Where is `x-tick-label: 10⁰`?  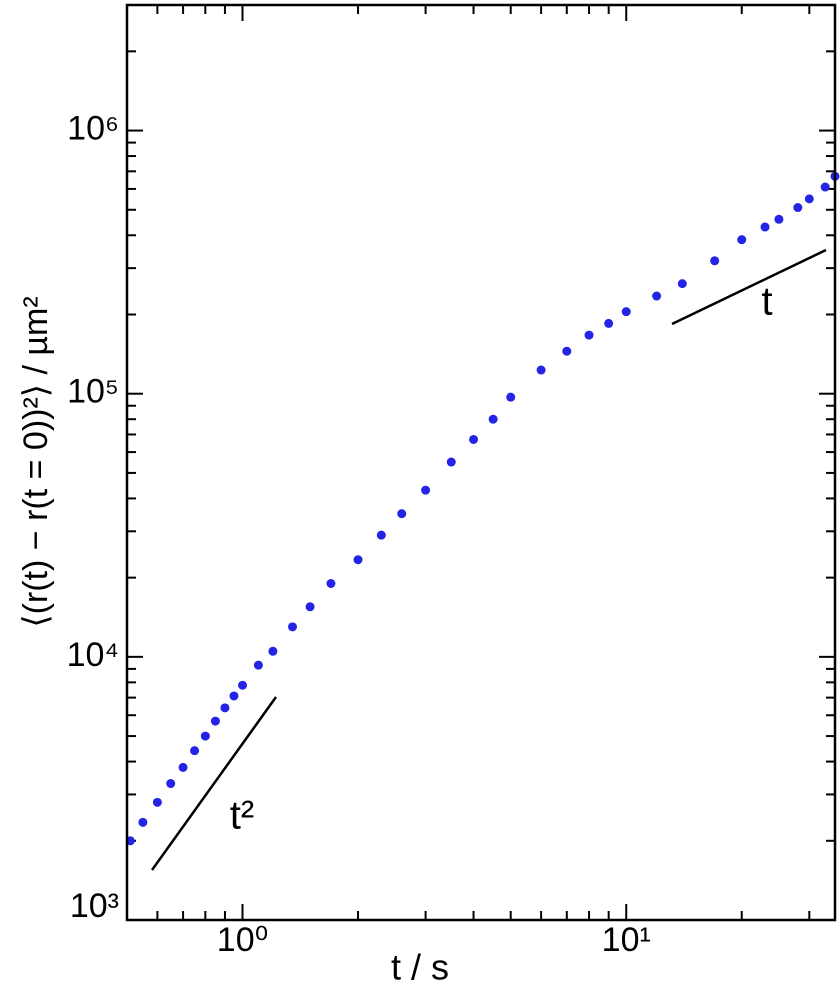
x-tick-label: 10⁰ is located at coordinates (242, 940).